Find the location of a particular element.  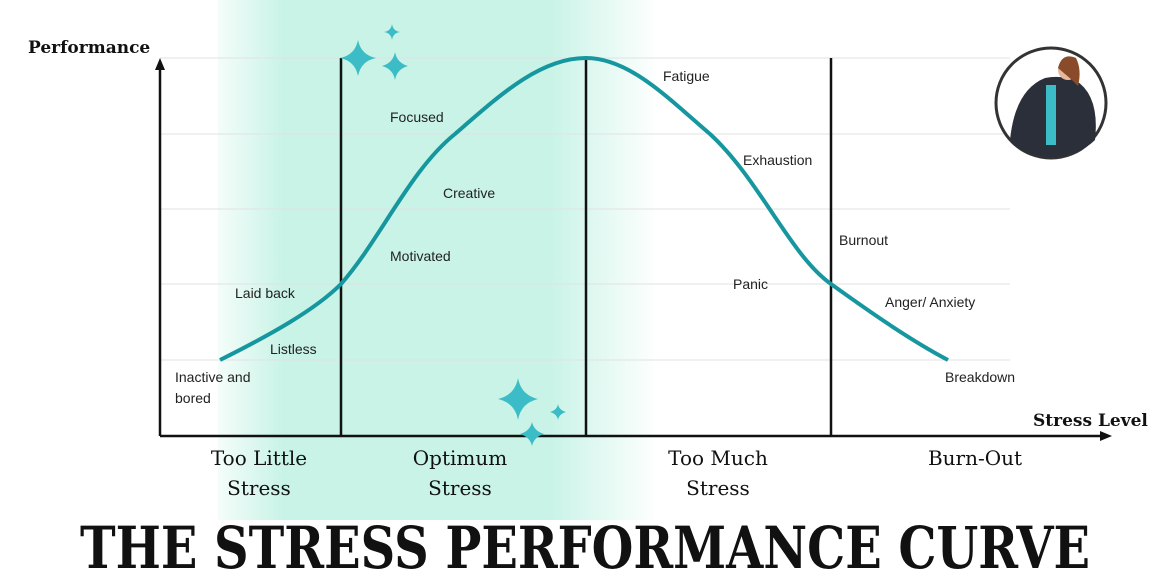

curve-label: Focused is located at coordinates (417, 117).